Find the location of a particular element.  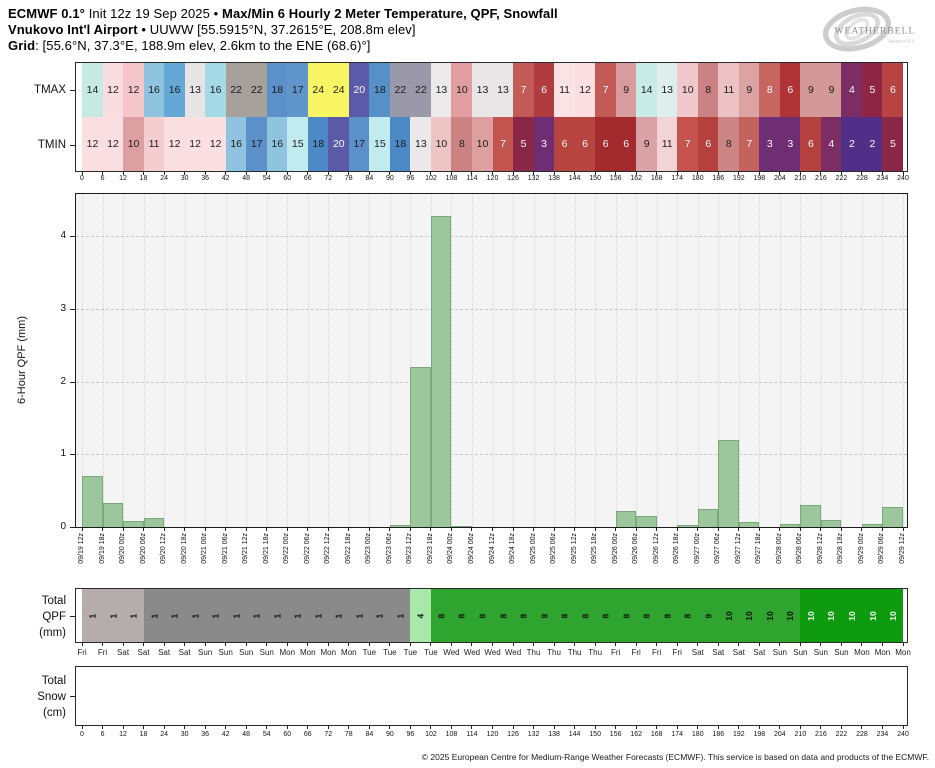

qpf-y-axis-title: 6-Hour QPF (mm) is located at coordinates (22, 360).